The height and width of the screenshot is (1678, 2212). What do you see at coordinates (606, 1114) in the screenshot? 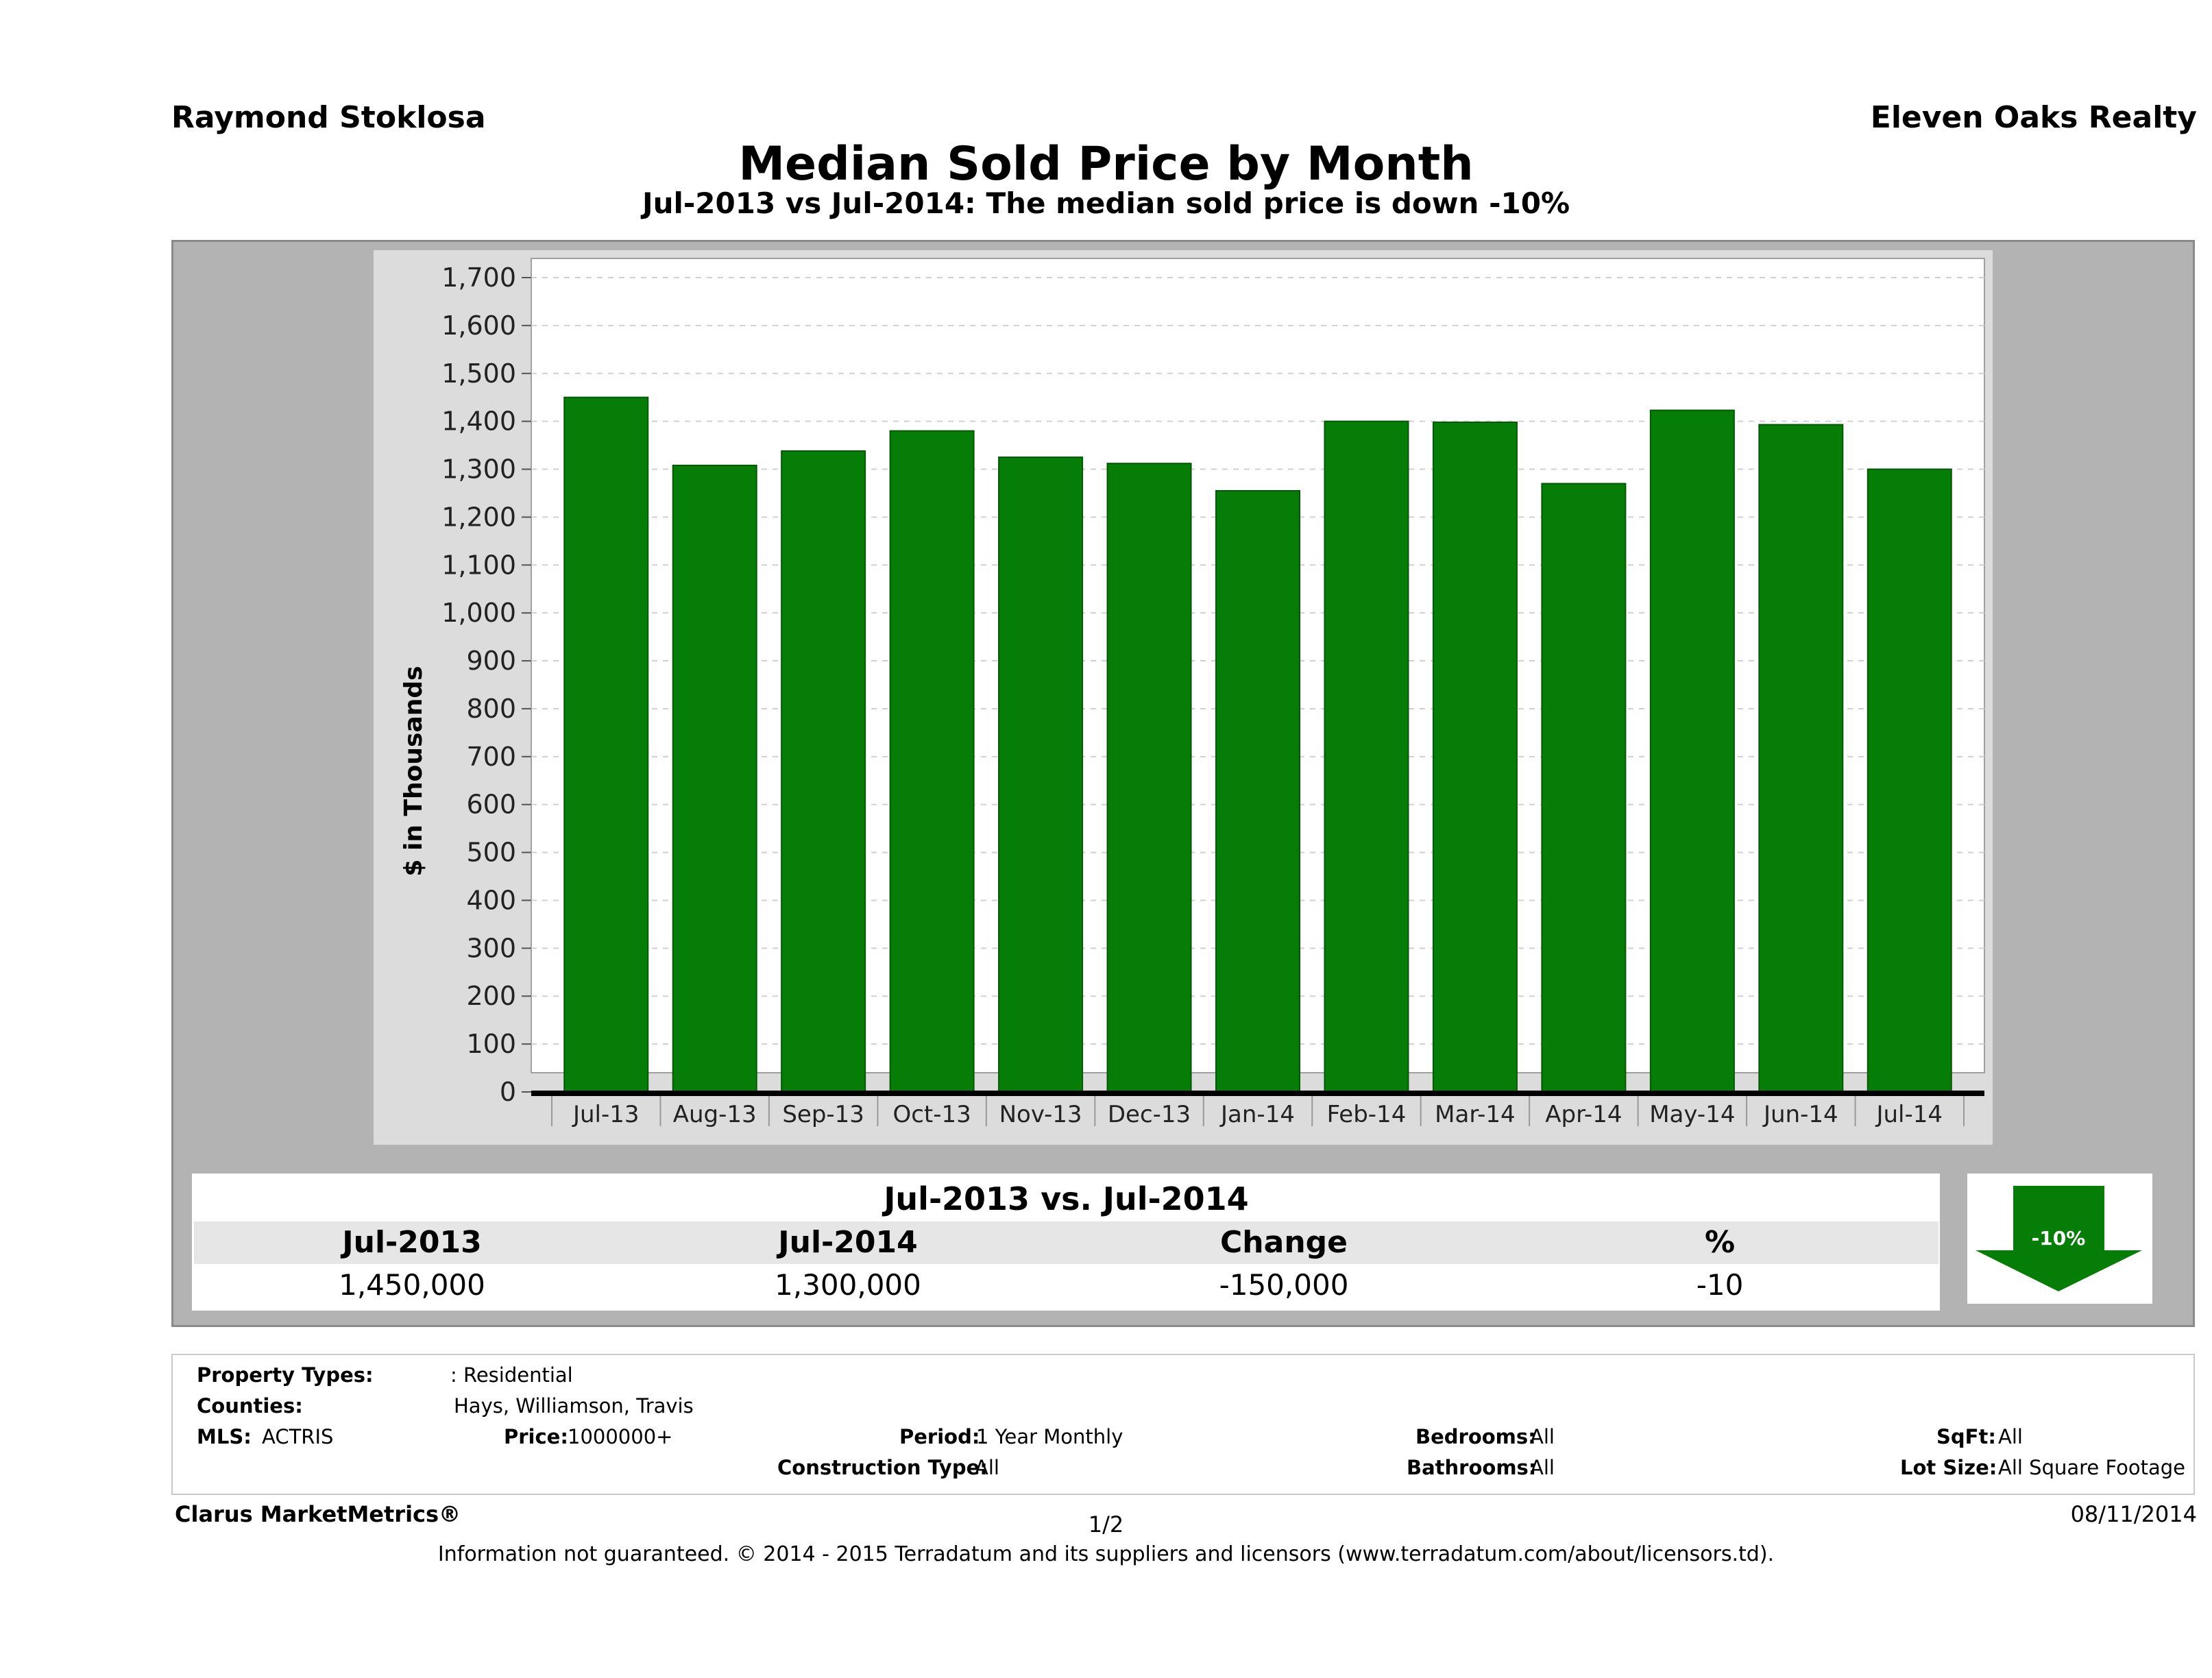
I see `x-tick-label: Jul-13` at bounding box center [606, 1114].